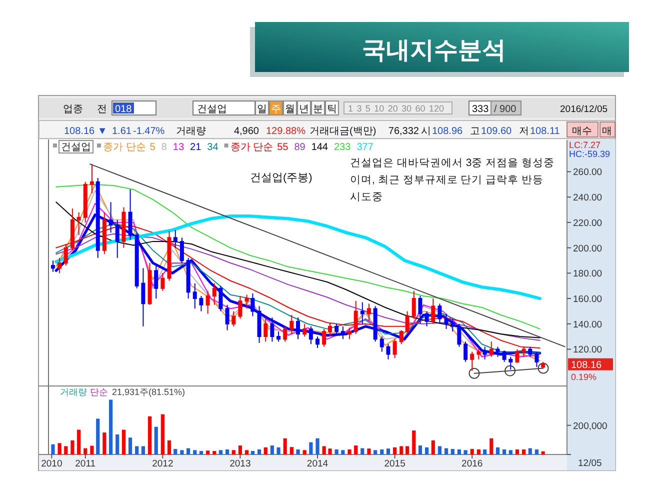  What do you see at coordinates (587, 300) in the screenshot?
I see `y-tick-label: 160.00` at bounding box center [587, 300].